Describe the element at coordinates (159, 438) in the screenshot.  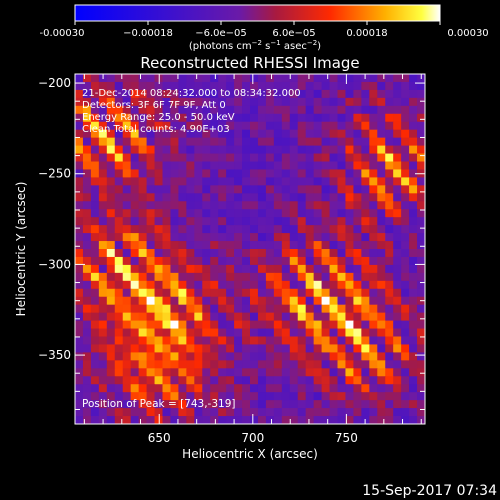
I see `x-tick-label: 650` at that location.